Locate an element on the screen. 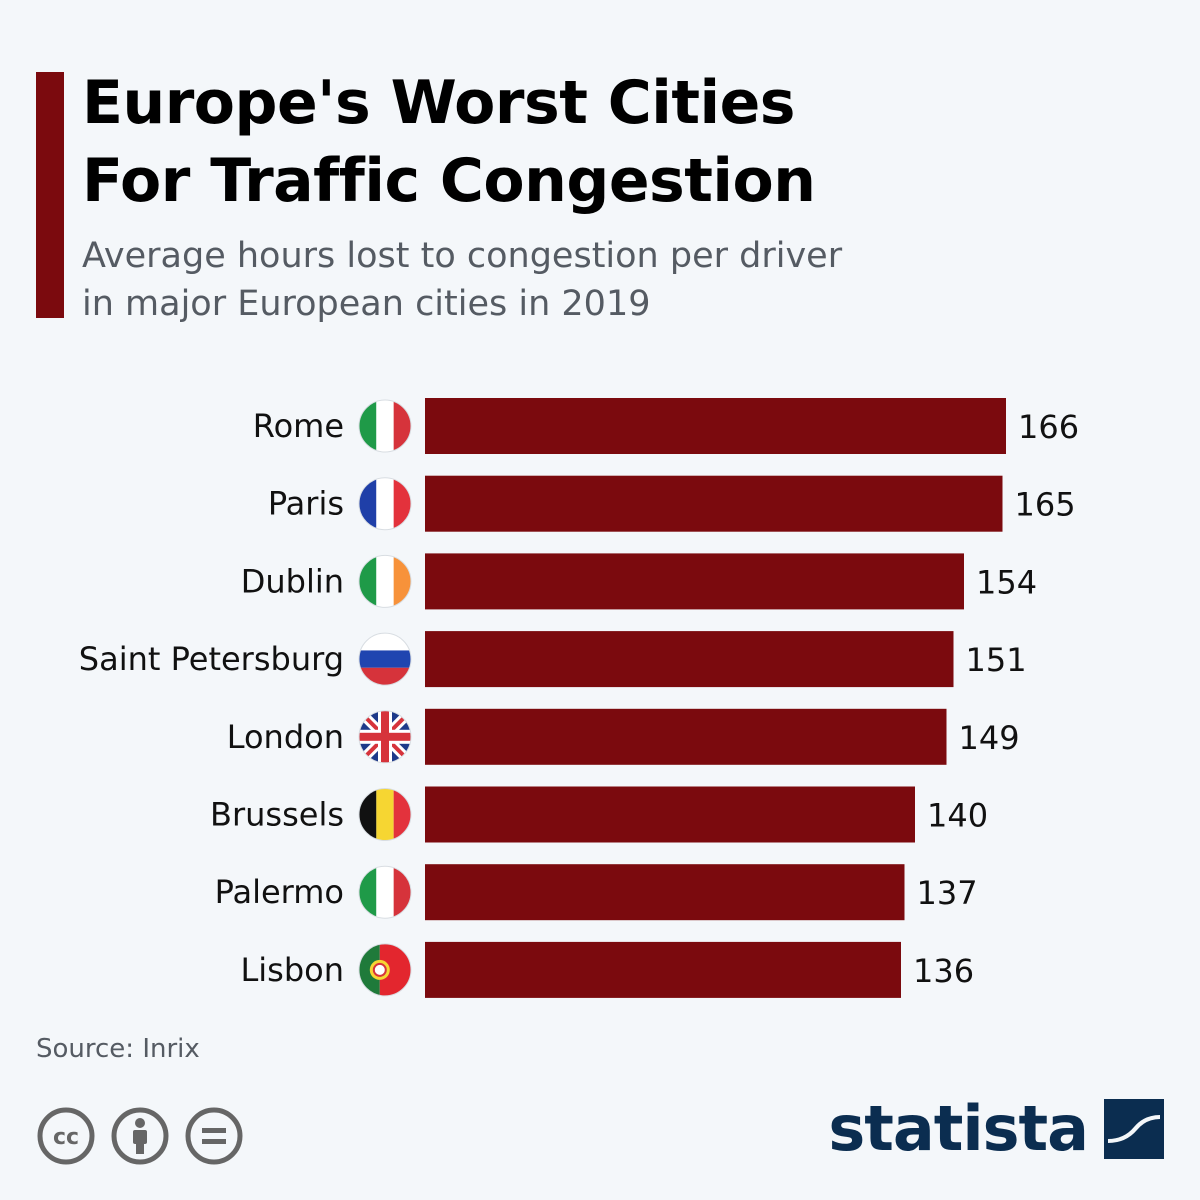  no-derivatives-icon is located at coordinates (214, 1136).